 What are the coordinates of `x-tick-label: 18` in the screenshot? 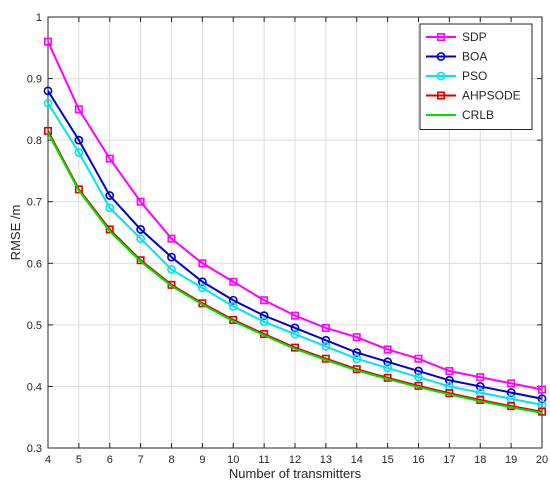 It's located at (480, 460).